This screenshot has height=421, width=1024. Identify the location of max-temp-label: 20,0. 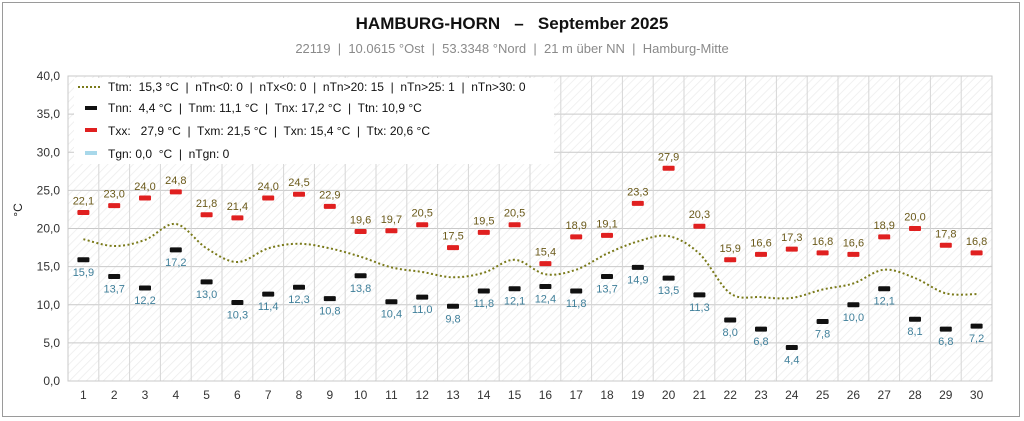
(914, 218).